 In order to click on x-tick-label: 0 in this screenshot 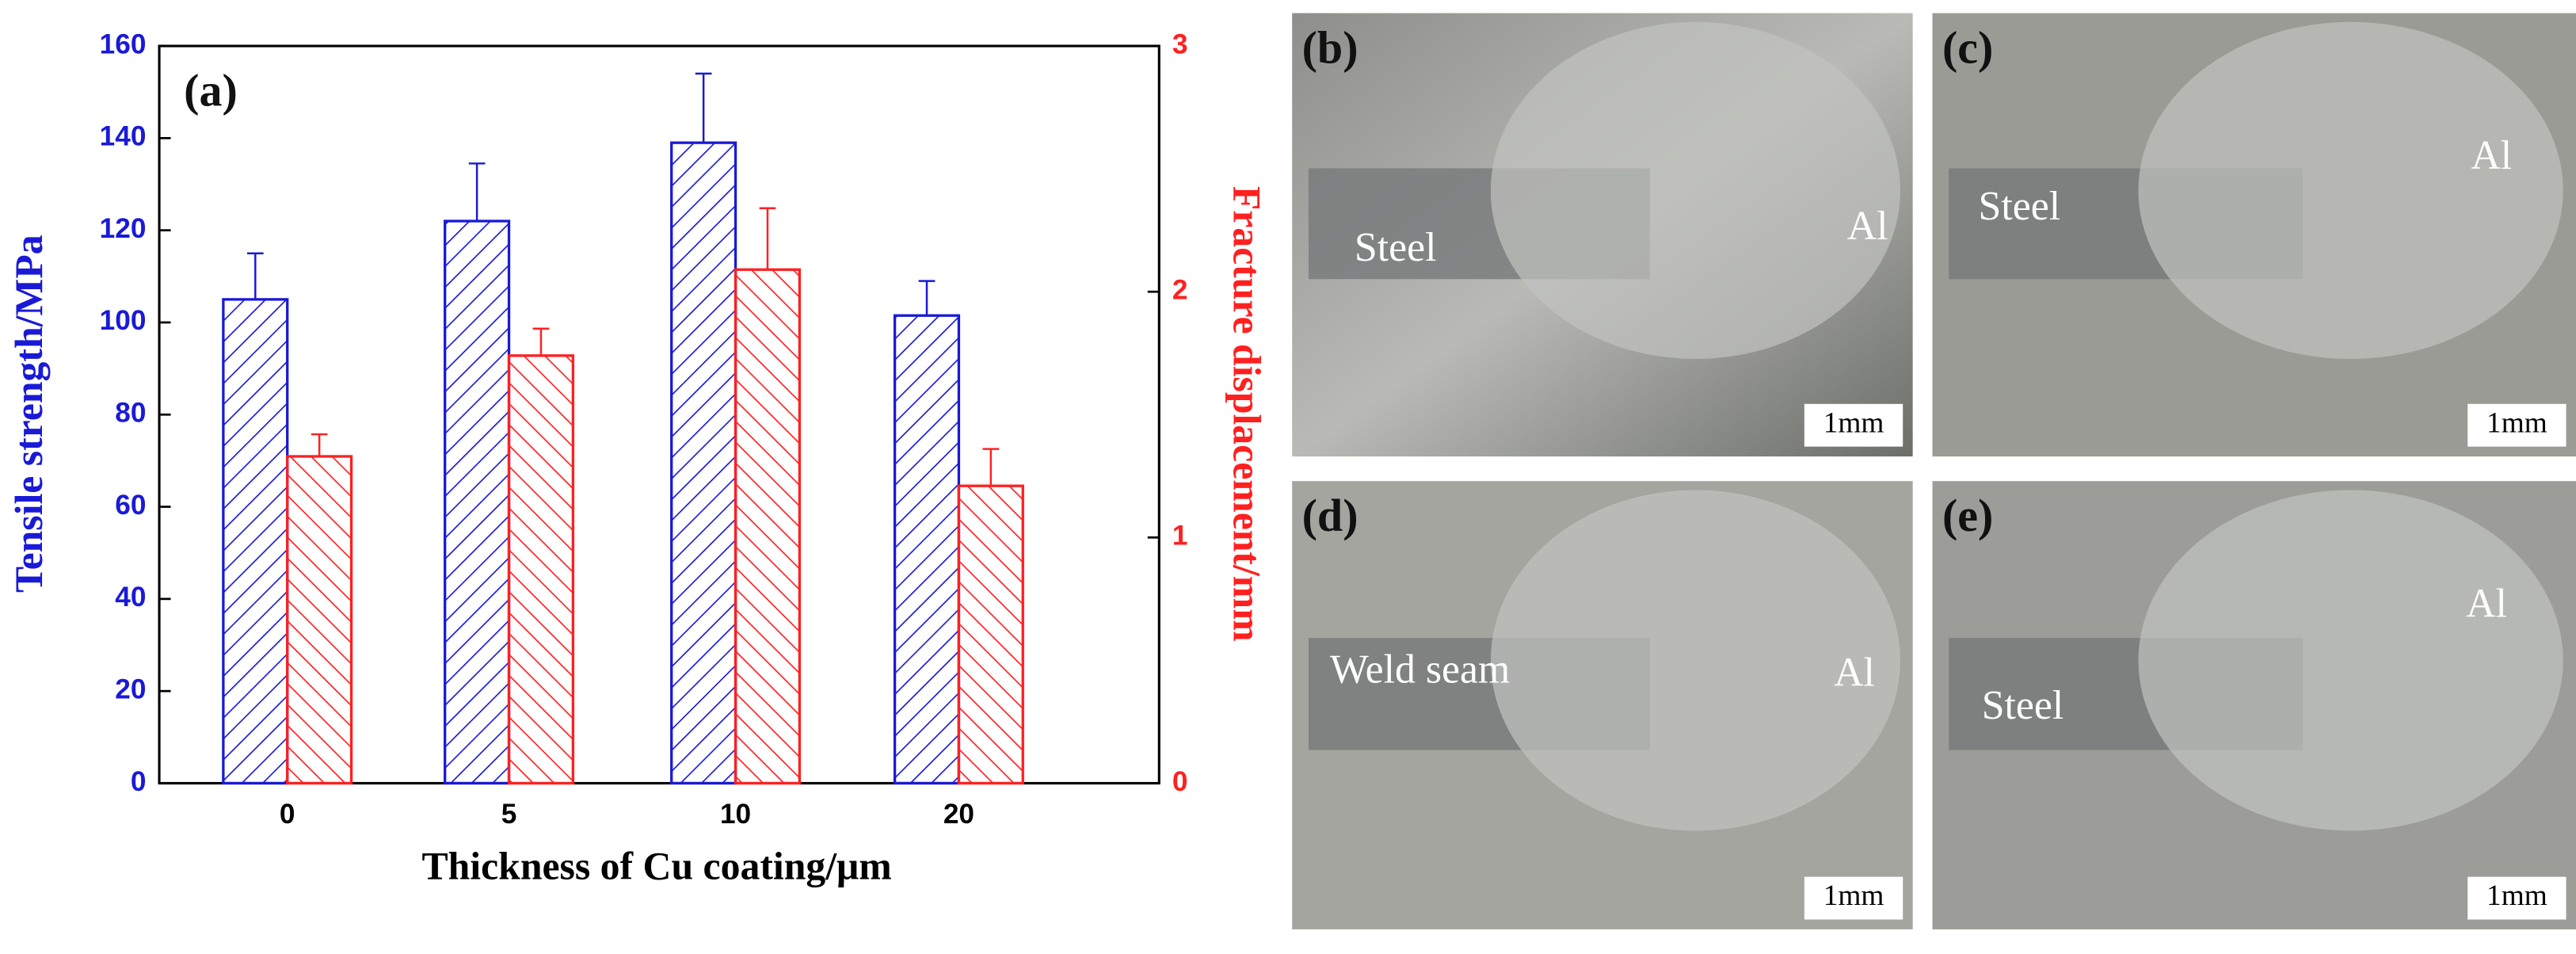, I will do `click(287, 815)`.